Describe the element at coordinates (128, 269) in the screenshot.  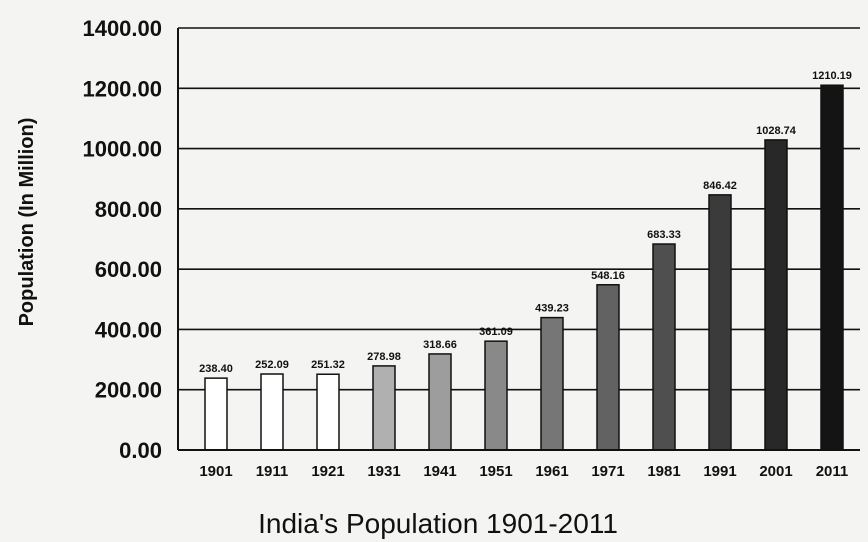
I see `y-tick-label: 600.00` at that location.